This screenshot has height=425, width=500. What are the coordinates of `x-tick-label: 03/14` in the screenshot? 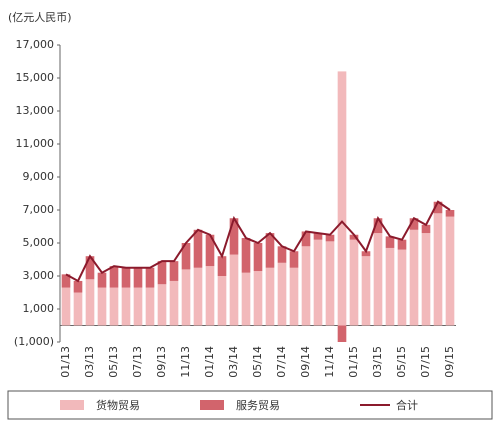 It's located at (233, 362).